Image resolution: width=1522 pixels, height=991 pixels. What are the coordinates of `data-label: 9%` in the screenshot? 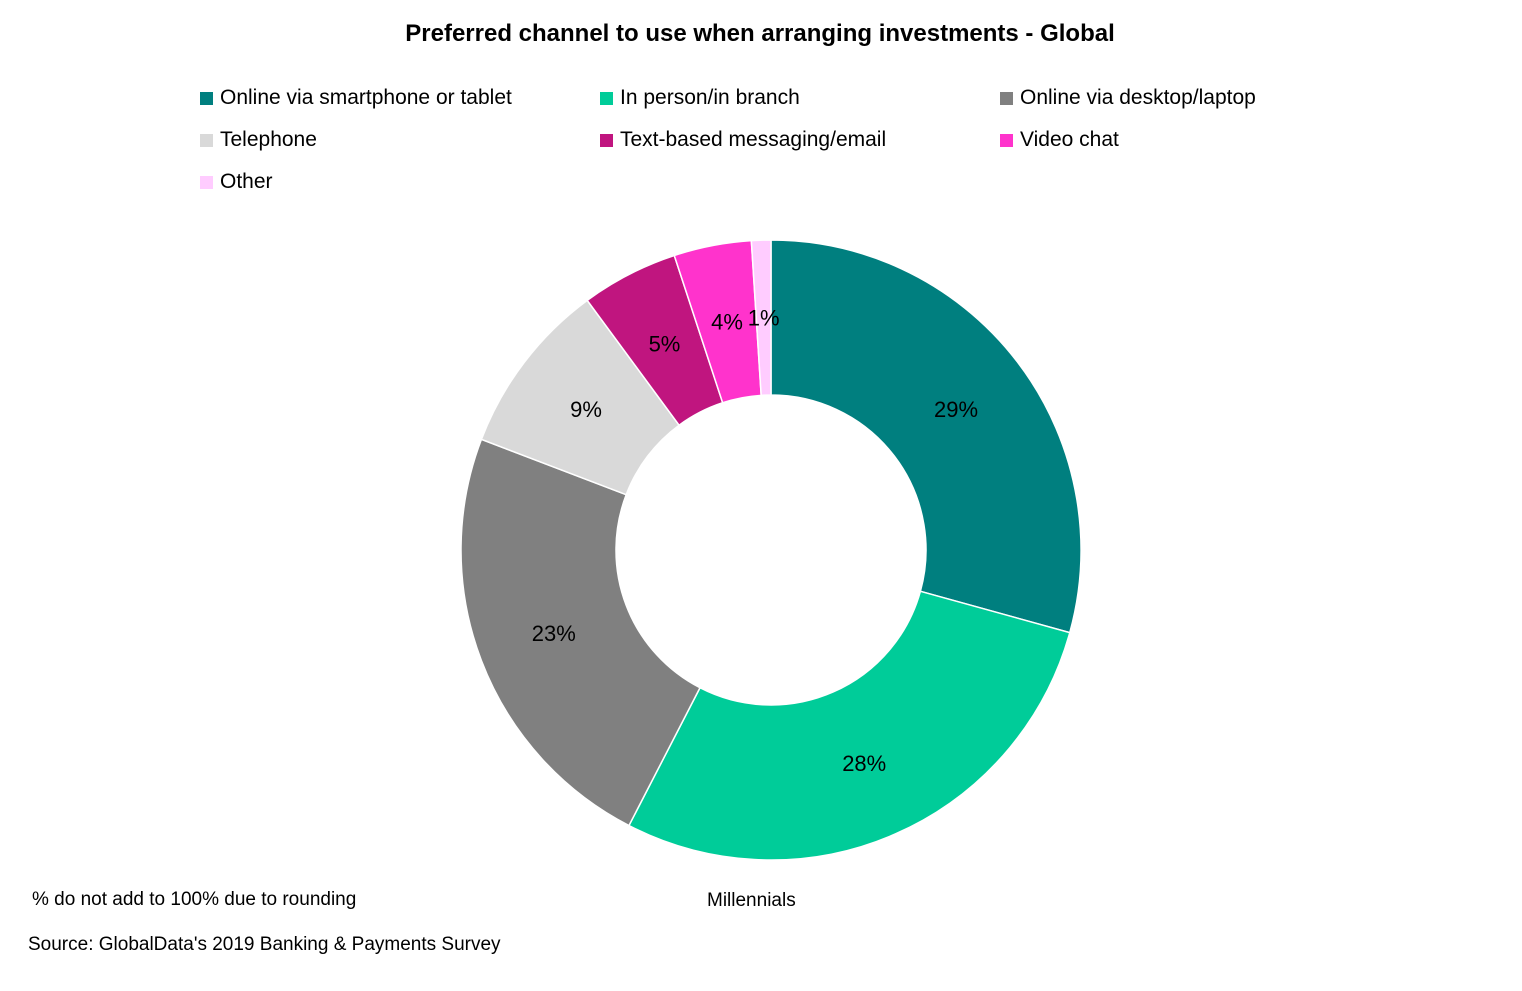 It's located at (586, 409).